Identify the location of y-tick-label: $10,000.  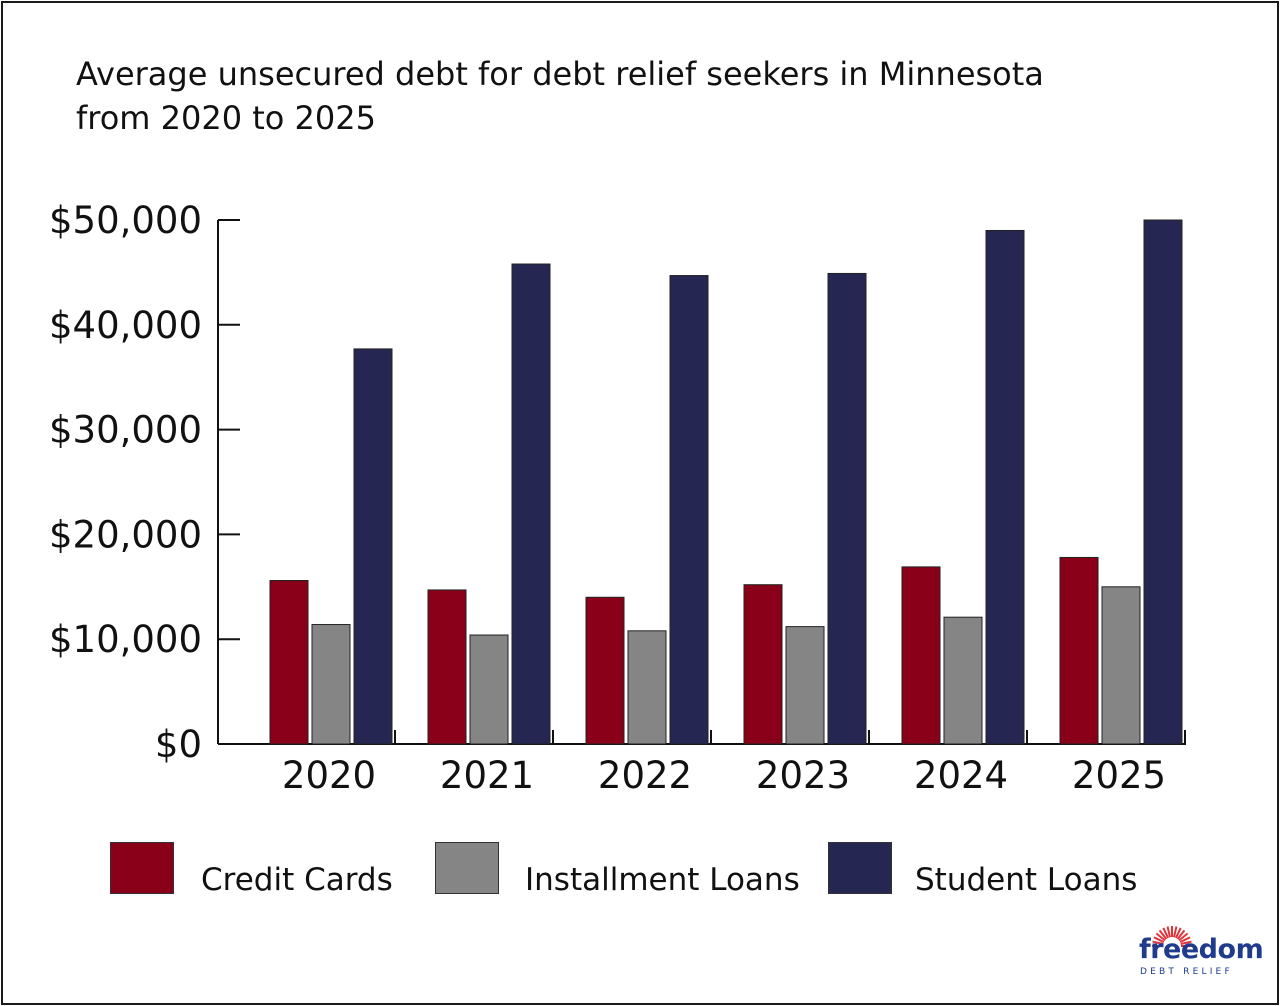
(125, 639).